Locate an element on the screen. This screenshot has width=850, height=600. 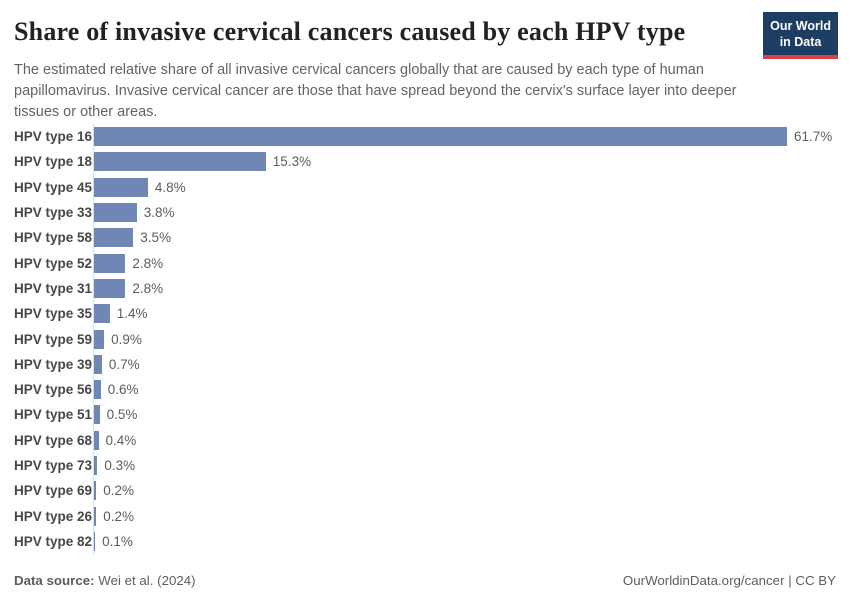
bar-track: 15.3% is located at coordinates (465, 162).